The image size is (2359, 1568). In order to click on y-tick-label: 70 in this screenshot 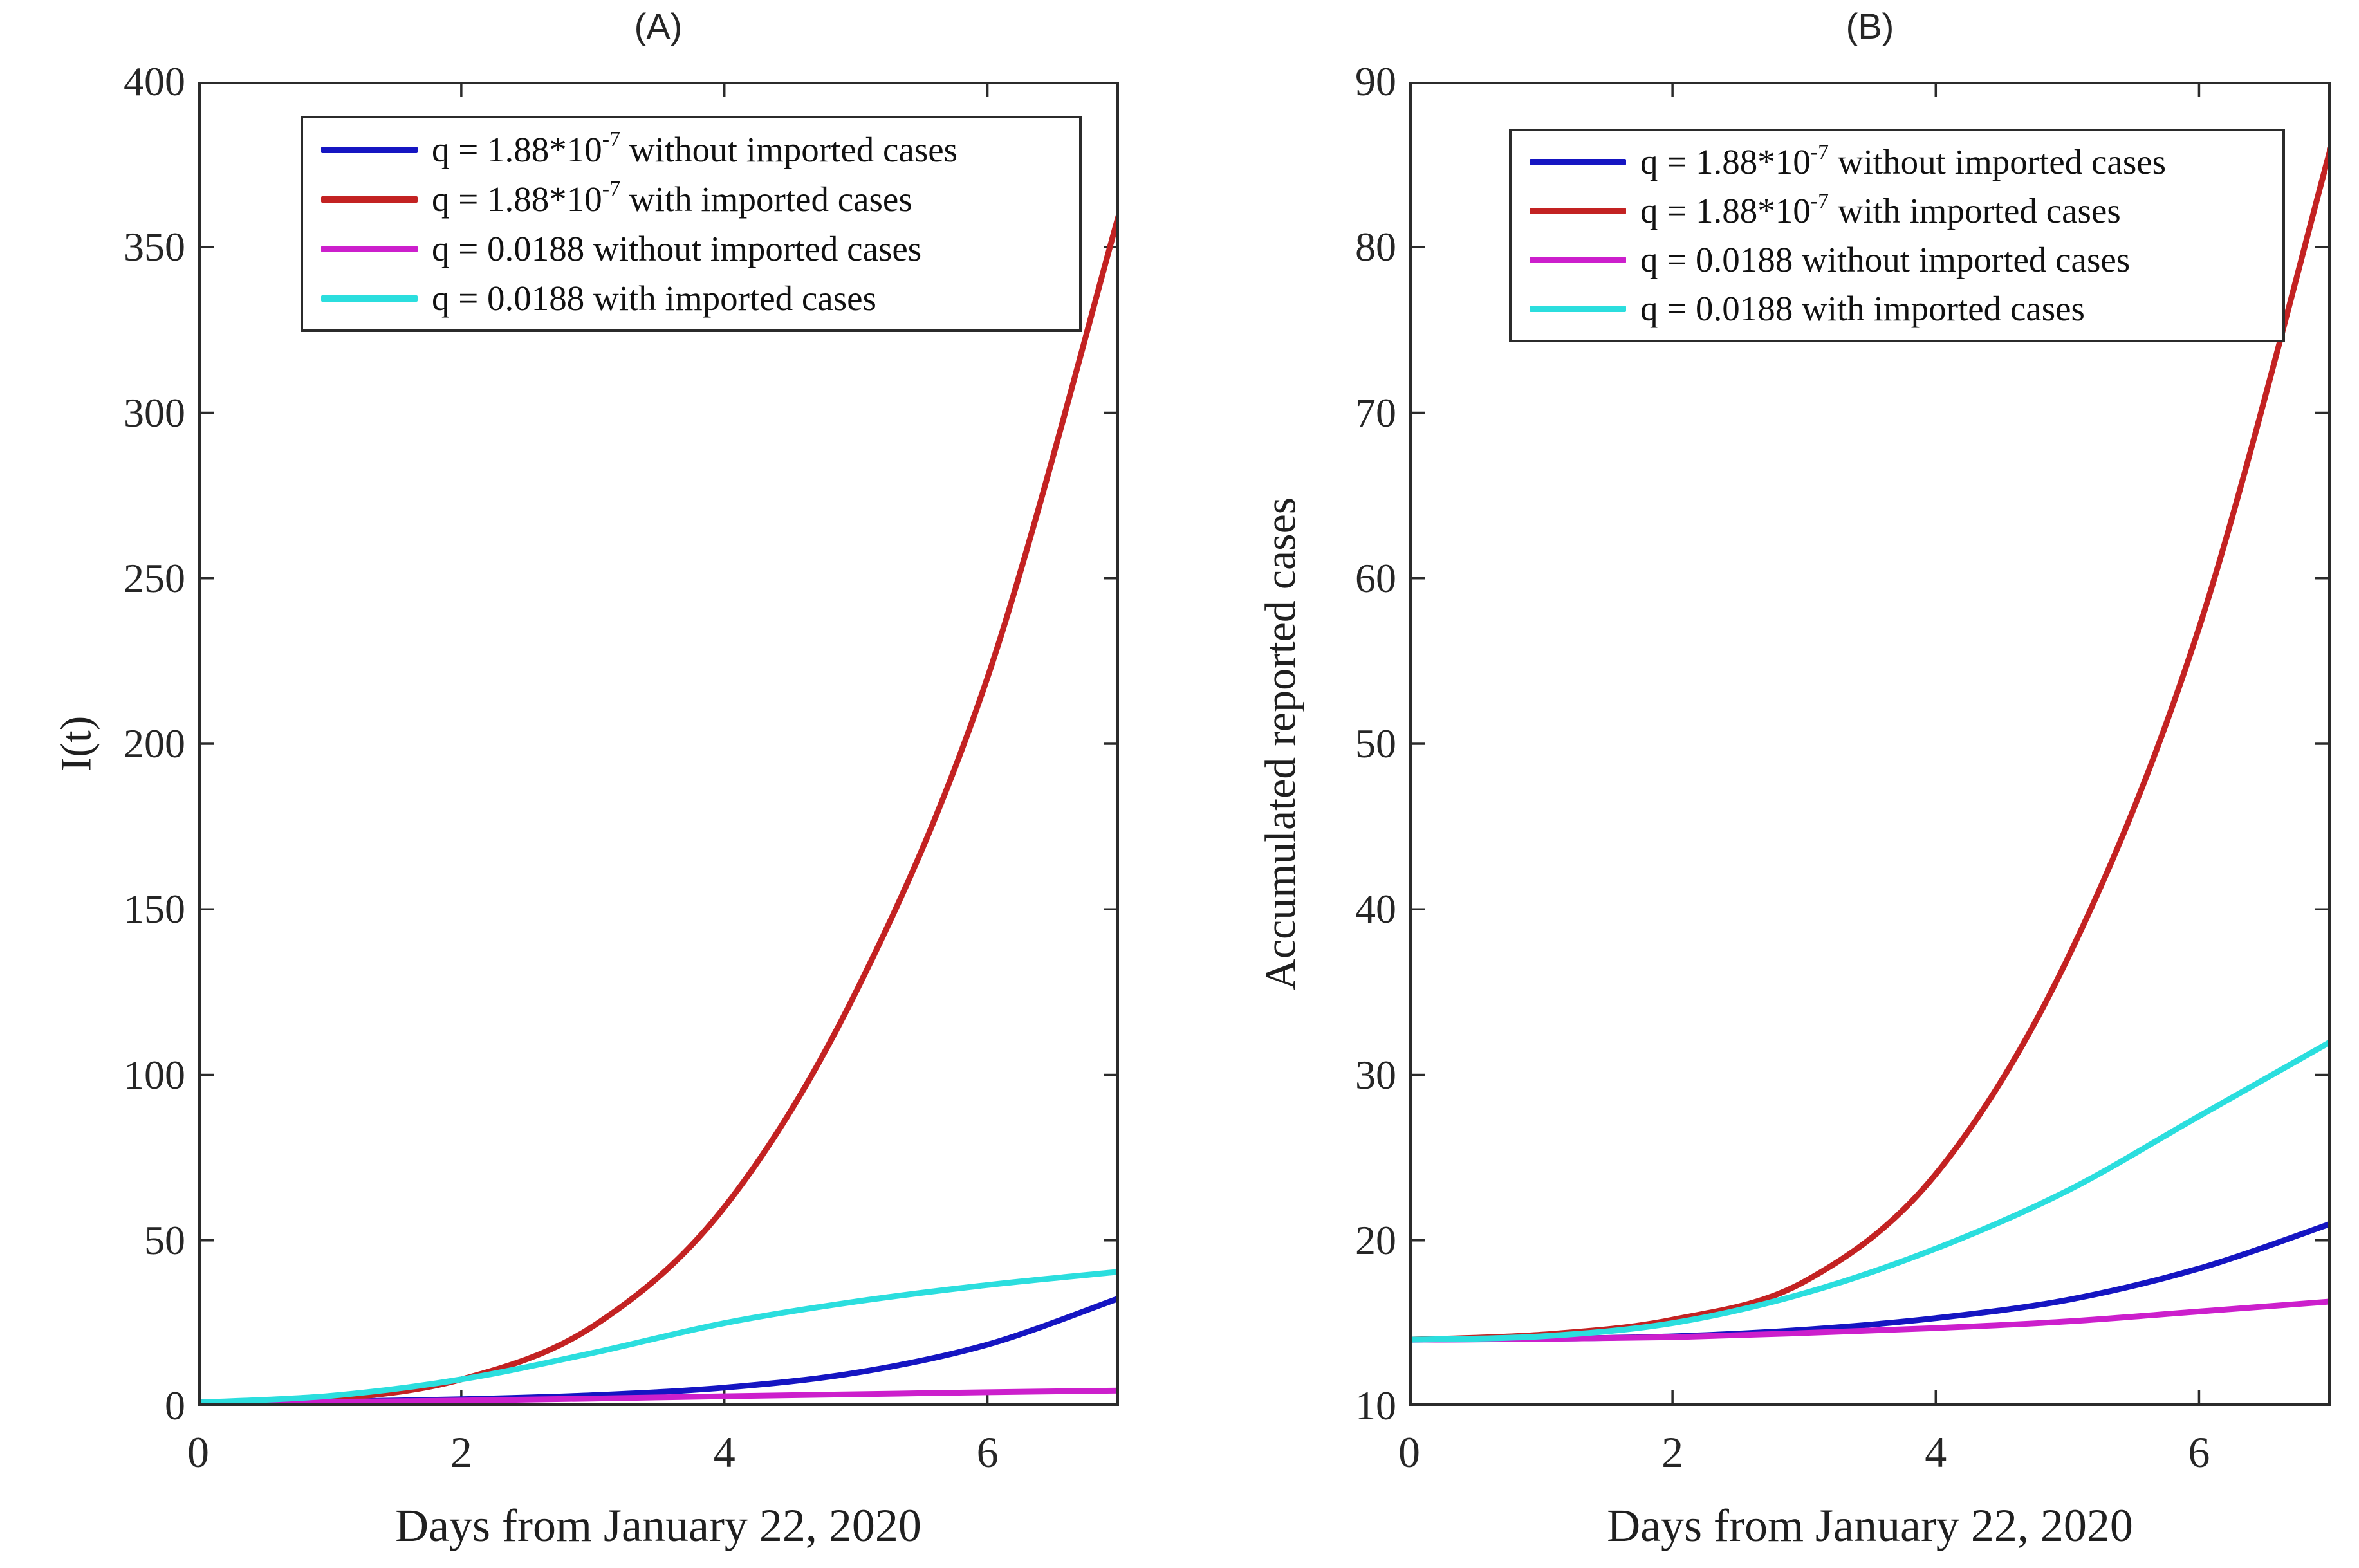, I will do `click(1375, 413)`.